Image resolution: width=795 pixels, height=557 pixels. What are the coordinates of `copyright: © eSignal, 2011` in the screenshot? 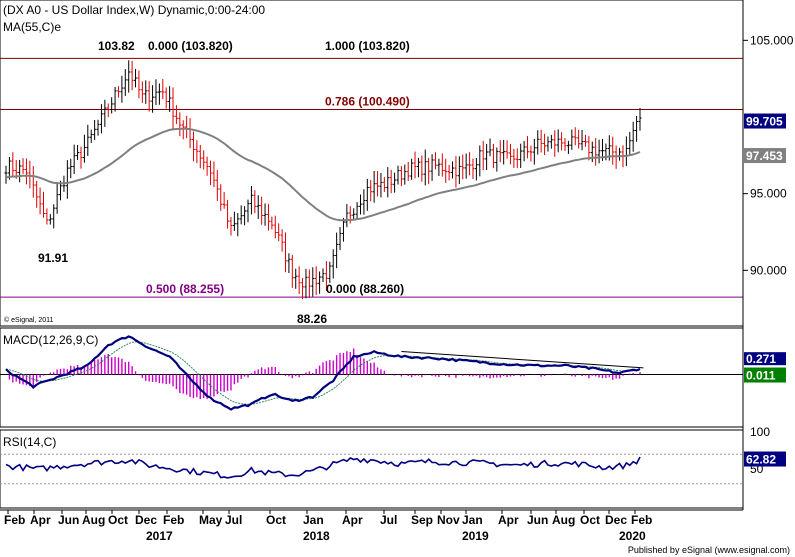 It's located at (29, 320).